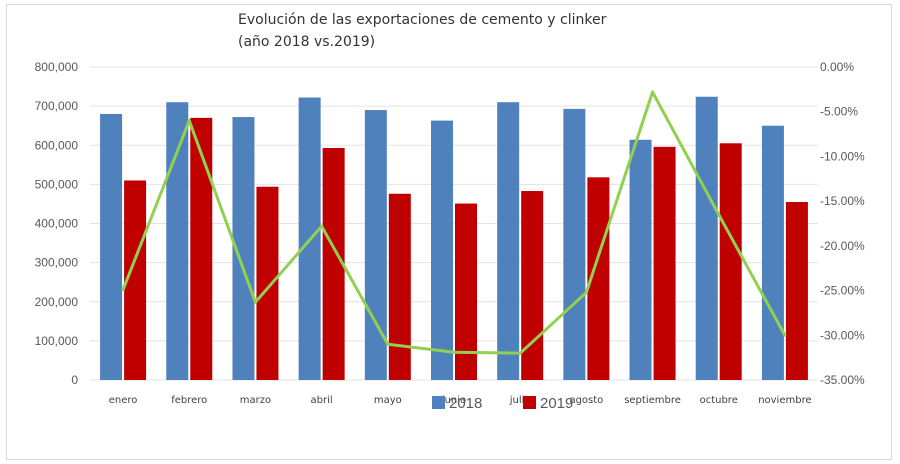 This screenshot has height=464, width=900. What do you see at coordinates (652, 400) in the screenshot?
I see `category-label: septiembre` at bounding box center [652, 400].